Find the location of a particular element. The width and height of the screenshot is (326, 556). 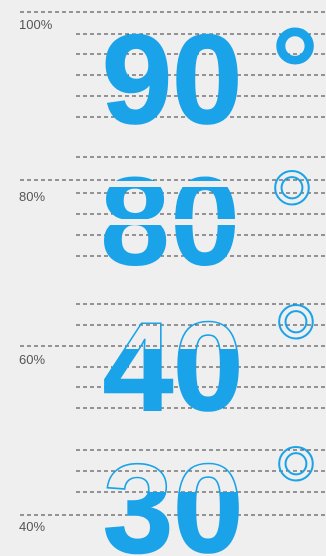

sample-90-fill: 90 is located at coordinates (172, 79).